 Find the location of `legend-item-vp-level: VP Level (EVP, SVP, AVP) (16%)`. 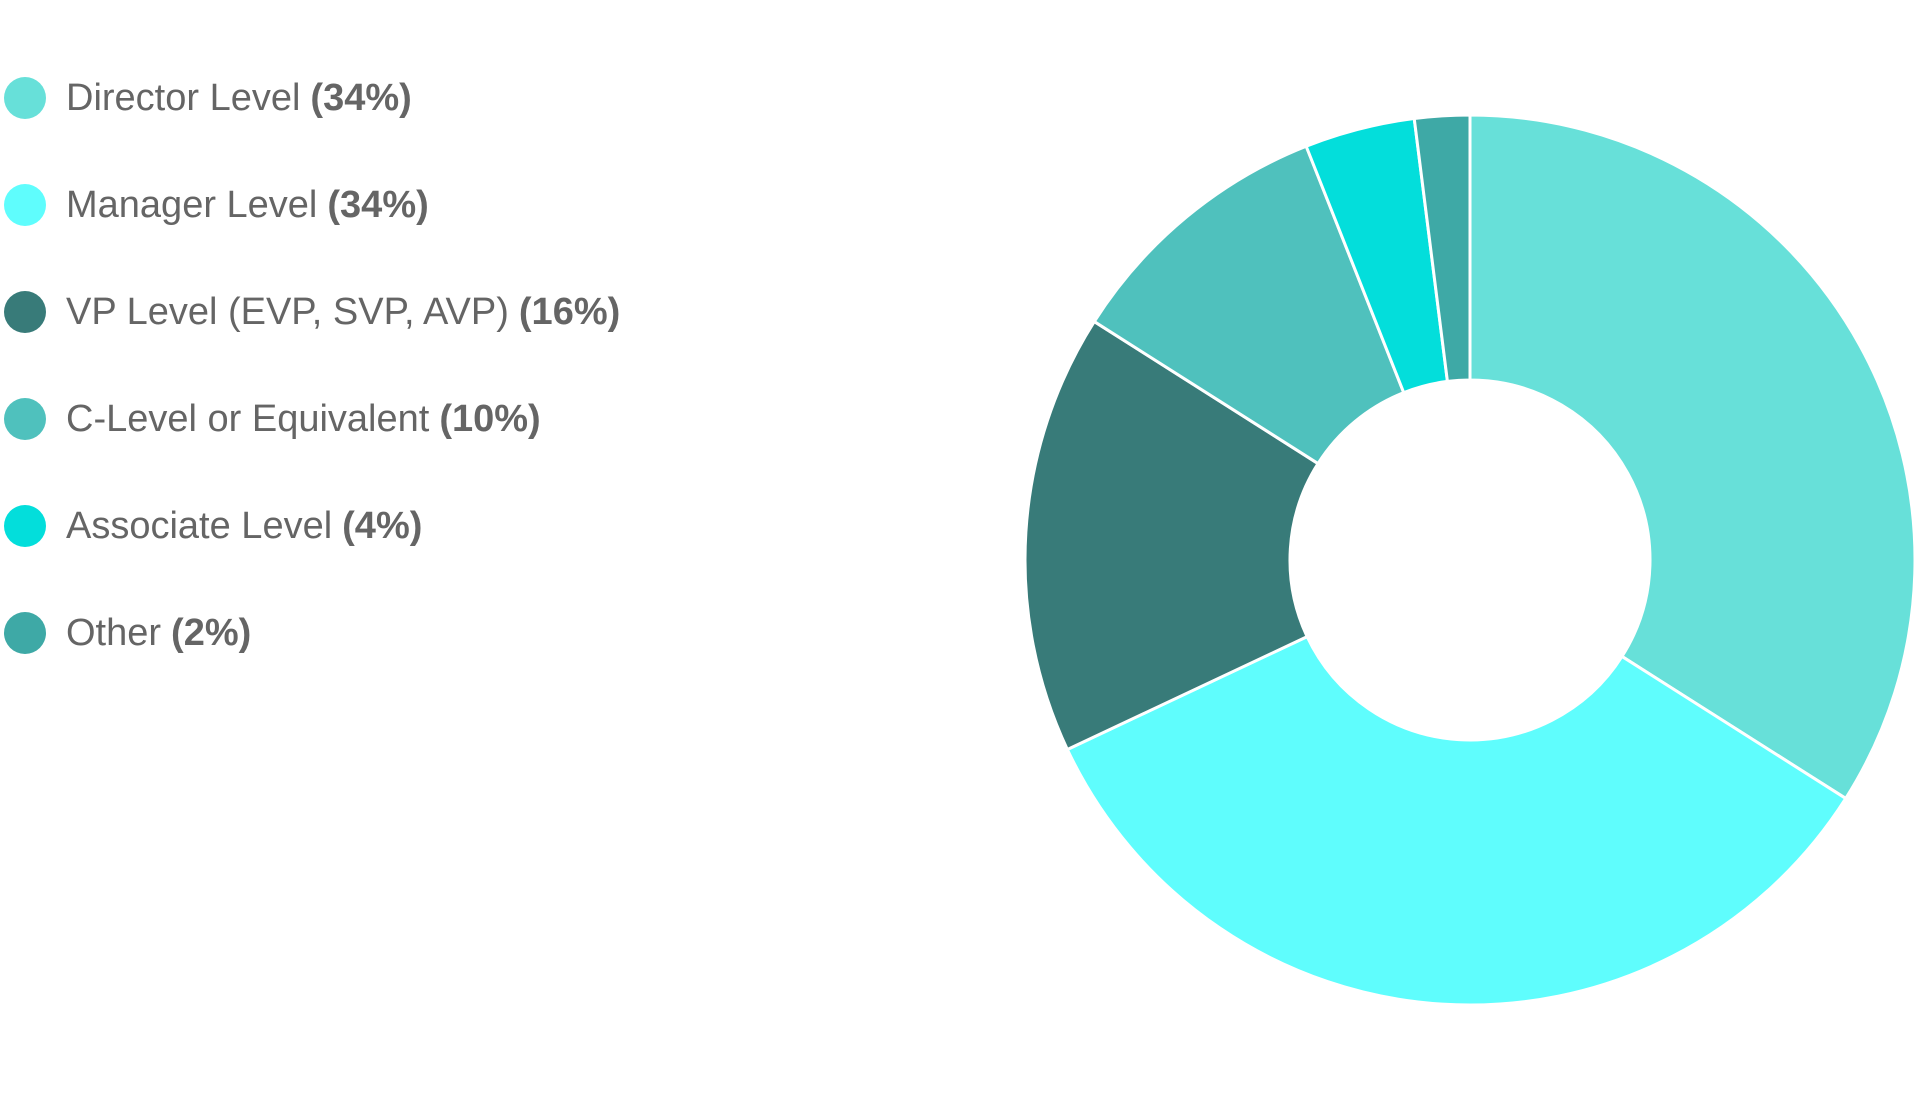

legend-item-vp-level: VP Level (EVP, SVP, AVP) (16%) is located at coordinates (310, 311).